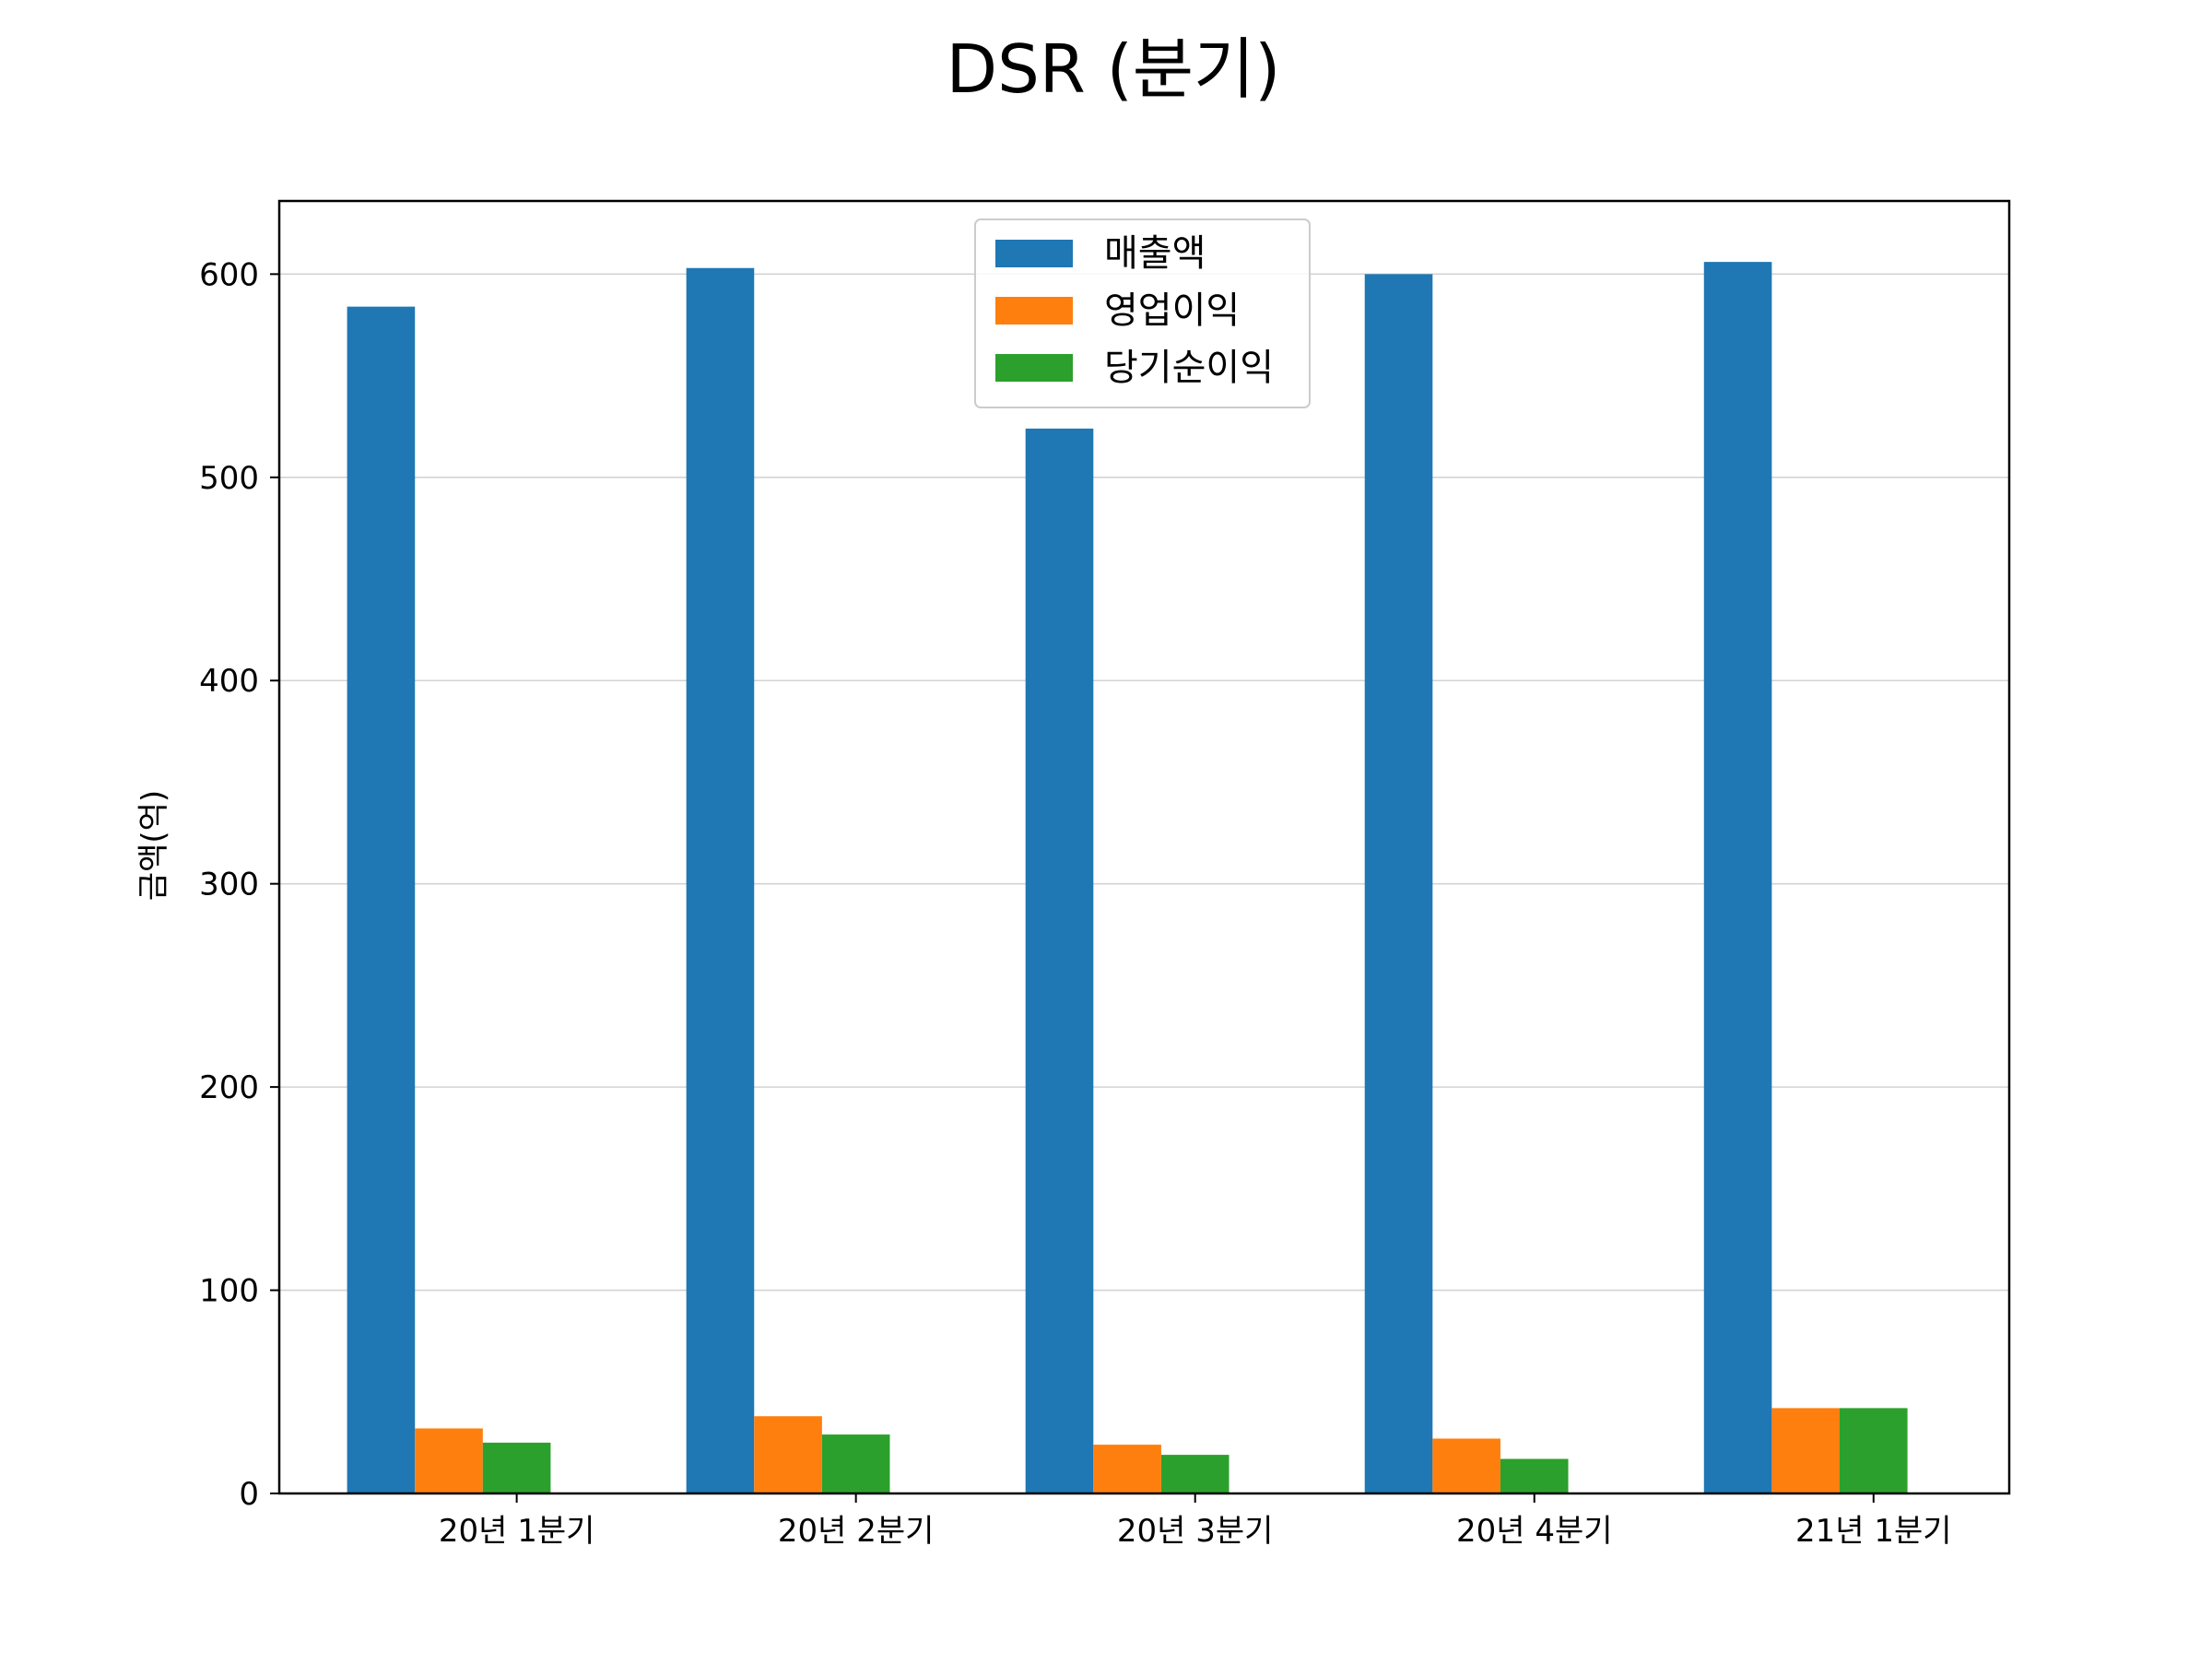  What do you see at coordinates (1873, 1531) in the screenshot?
I see `x-tick-label: 21년 1분기` at bounding box center [1873, 1531].